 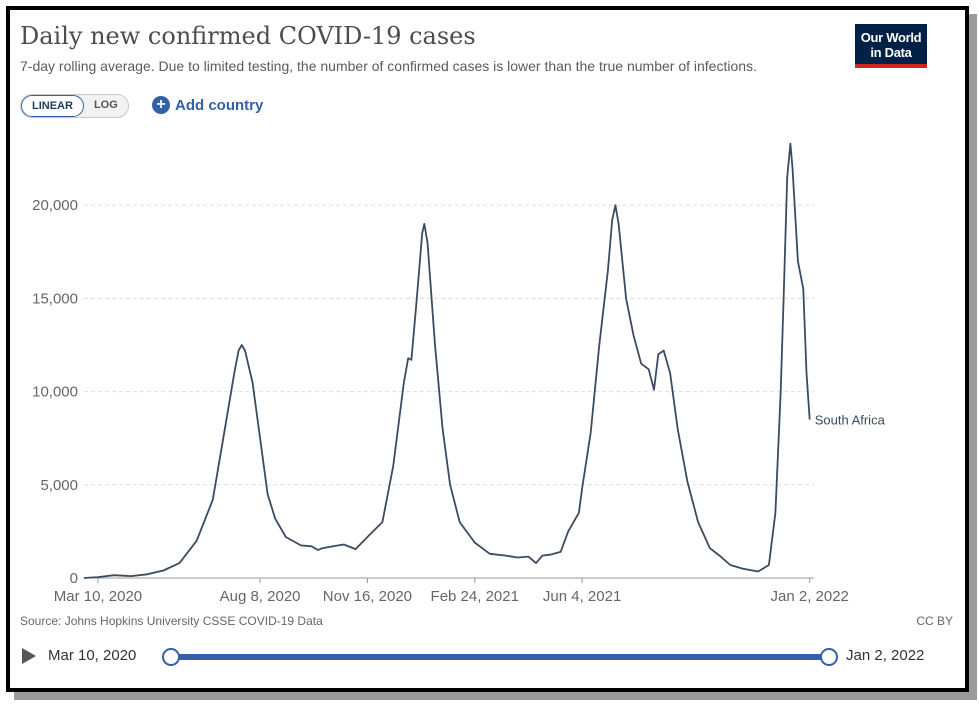 What do you see at coordinates (55, 205) in the screenshot?
I see `y-tick-label: 20,000` at bounding box center [55, 205].